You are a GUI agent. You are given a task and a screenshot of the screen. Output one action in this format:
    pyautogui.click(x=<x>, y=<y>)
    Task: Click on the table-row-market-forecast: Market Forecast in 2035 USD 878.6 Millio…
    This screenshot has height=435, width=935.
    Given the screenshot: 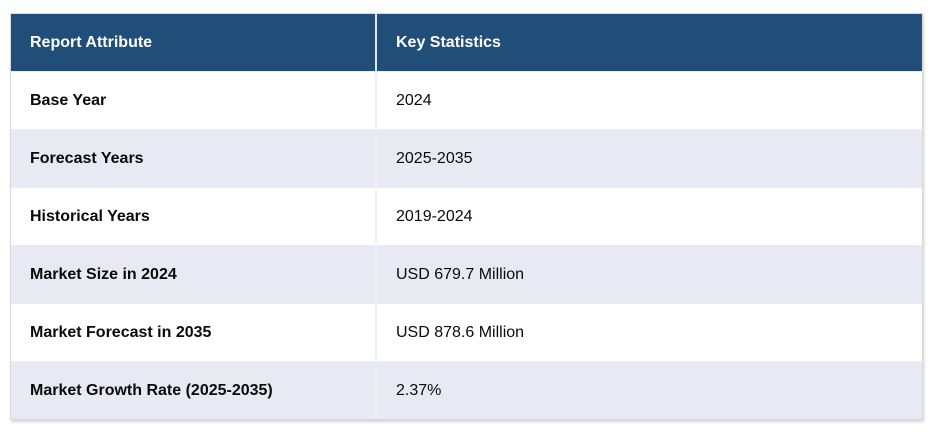 What is the action you would take?
    pyautogui.click(x=466, y=332)
    